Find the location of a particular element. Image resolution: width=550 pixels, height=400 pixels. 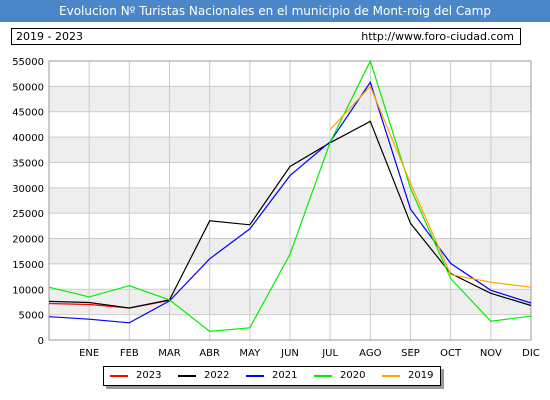

x-tick-label: JUL is located at coordinates (329, 353).